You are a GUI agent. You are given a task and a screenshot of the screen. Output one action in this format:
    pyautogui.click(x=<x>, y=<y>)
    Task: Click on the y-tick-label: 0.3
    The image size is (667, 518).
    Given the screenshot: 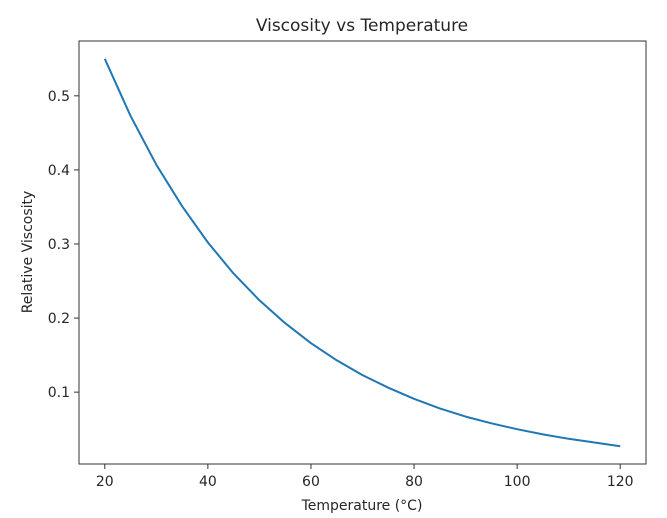 What is the action you would take?
    pyautogui.click(x=59, y=245)
    